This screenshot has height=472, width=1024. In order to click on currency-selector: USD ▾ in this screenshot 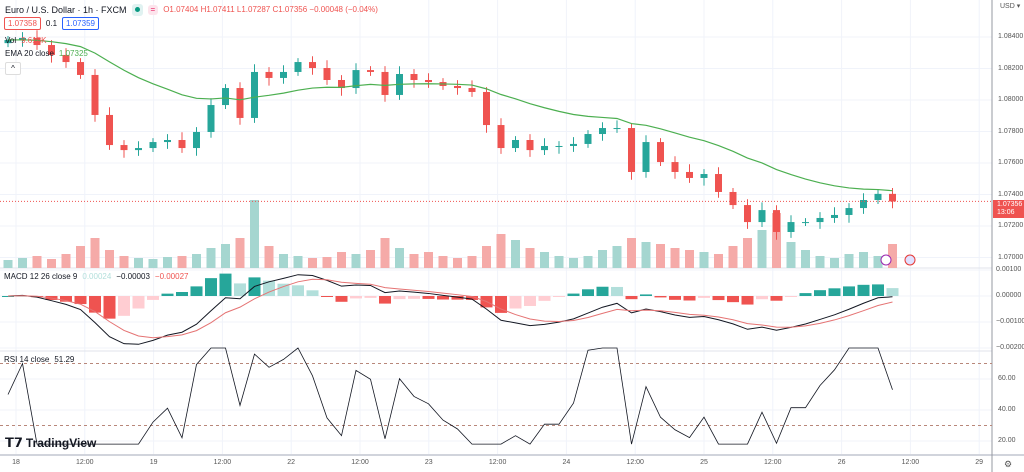, I will do `click(1010, 6)`.